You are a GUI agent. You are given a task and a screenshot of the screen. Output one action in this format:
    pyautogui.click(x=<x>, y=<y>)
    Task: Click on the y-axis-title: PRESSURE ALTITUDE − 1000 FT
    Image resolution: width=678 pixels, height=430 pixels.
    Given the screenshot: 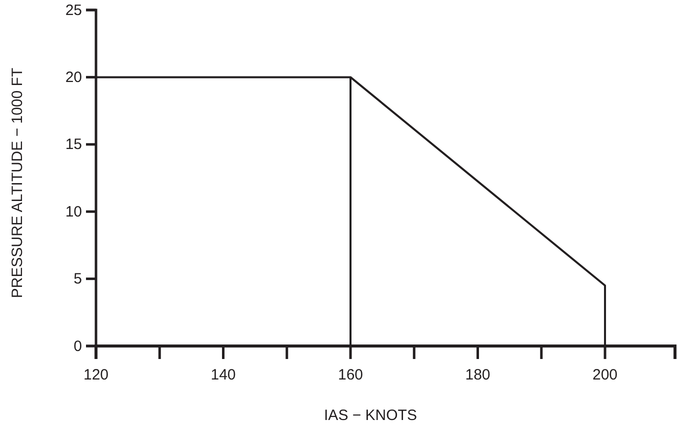 What is the action you would take?
    pyautogui.click(x=17, y=183)
    